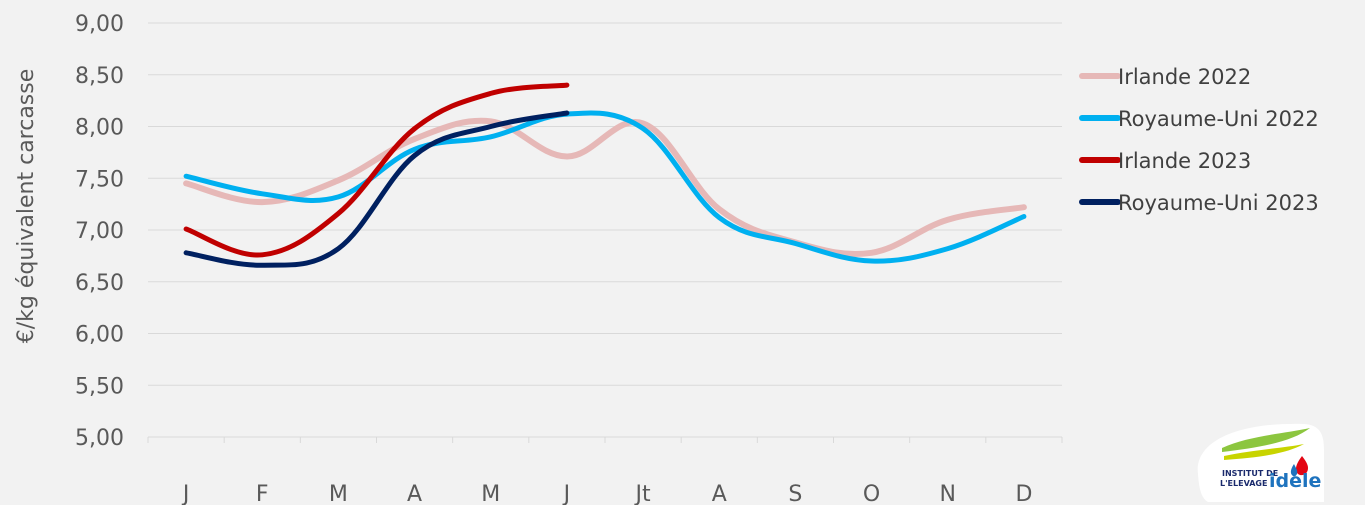  What do you see at coordinates (376, 189) in the screenshot?
I see `series-line-royaume-uni-2023` at bounding box center [376, 189].